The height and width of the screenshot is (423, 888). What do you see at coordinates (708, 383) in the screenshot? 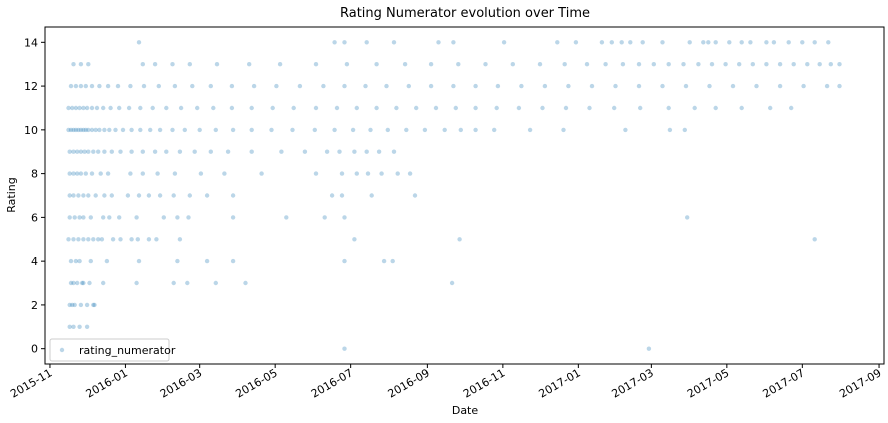
I see `x-tick-label: 2017-05` at bounding box center [708, 383].